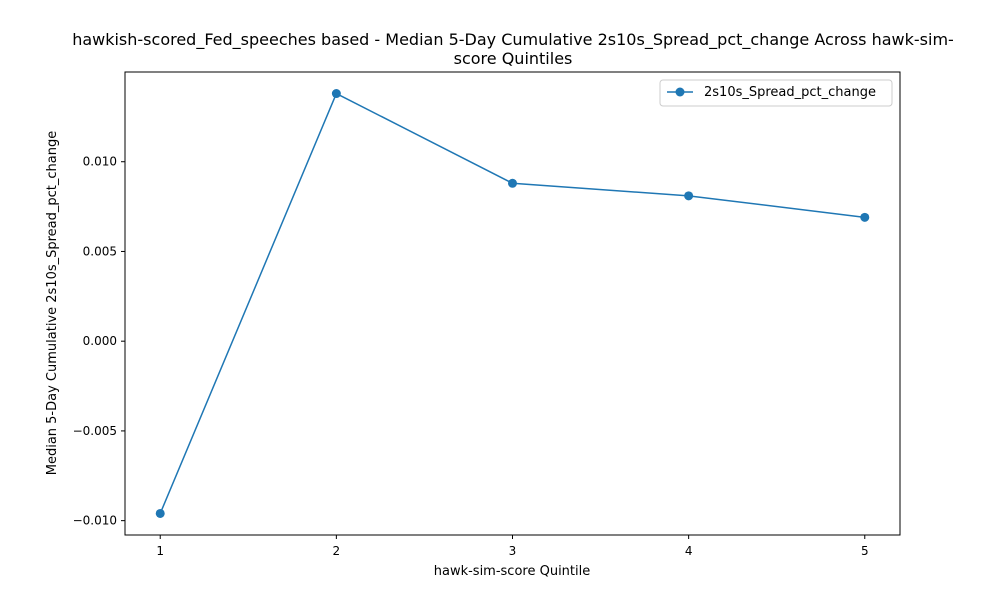 The height and width of the screenshot is (600, 1000). I want to click on x-tick-label: 1, so click(160, 551).